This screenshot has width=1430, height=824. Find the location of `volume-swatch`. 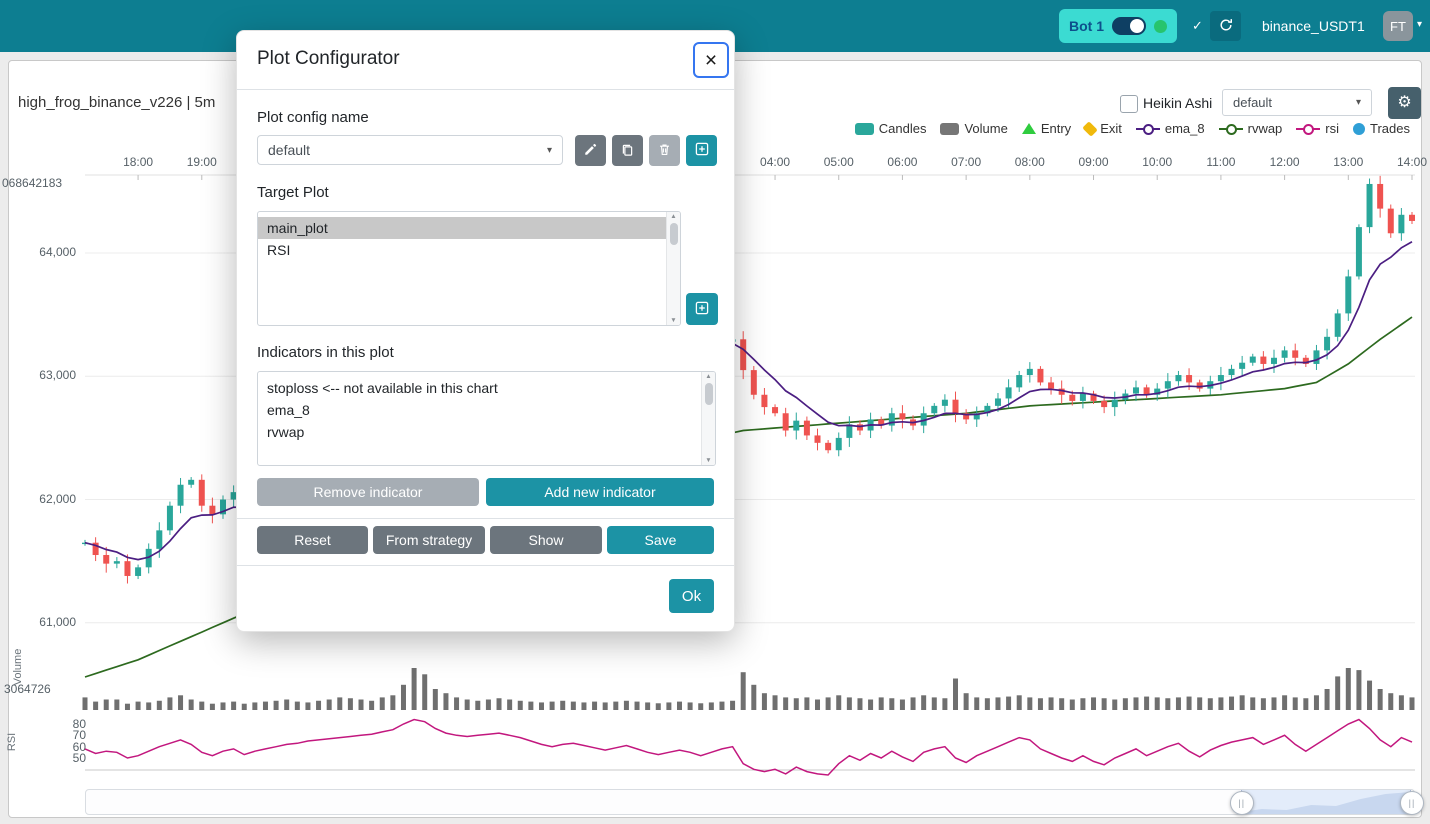

volume-swatch is located at coordinates (950, 128).